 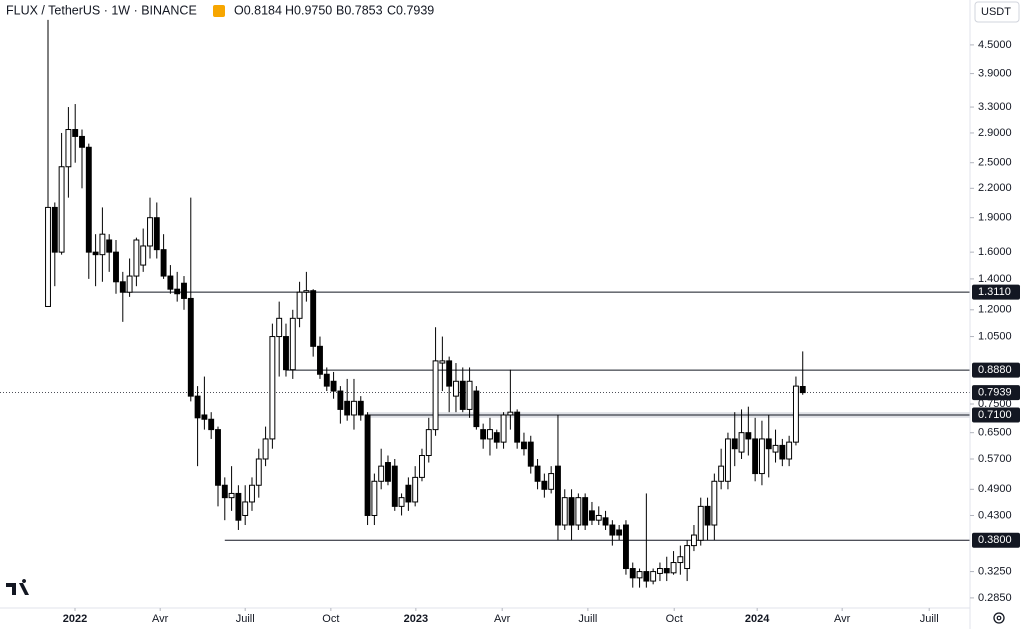 What do you see at coordinates (416, 619) in the screenshot?
I see `x-tick-label: 2023` at bounding box center [416, 619].